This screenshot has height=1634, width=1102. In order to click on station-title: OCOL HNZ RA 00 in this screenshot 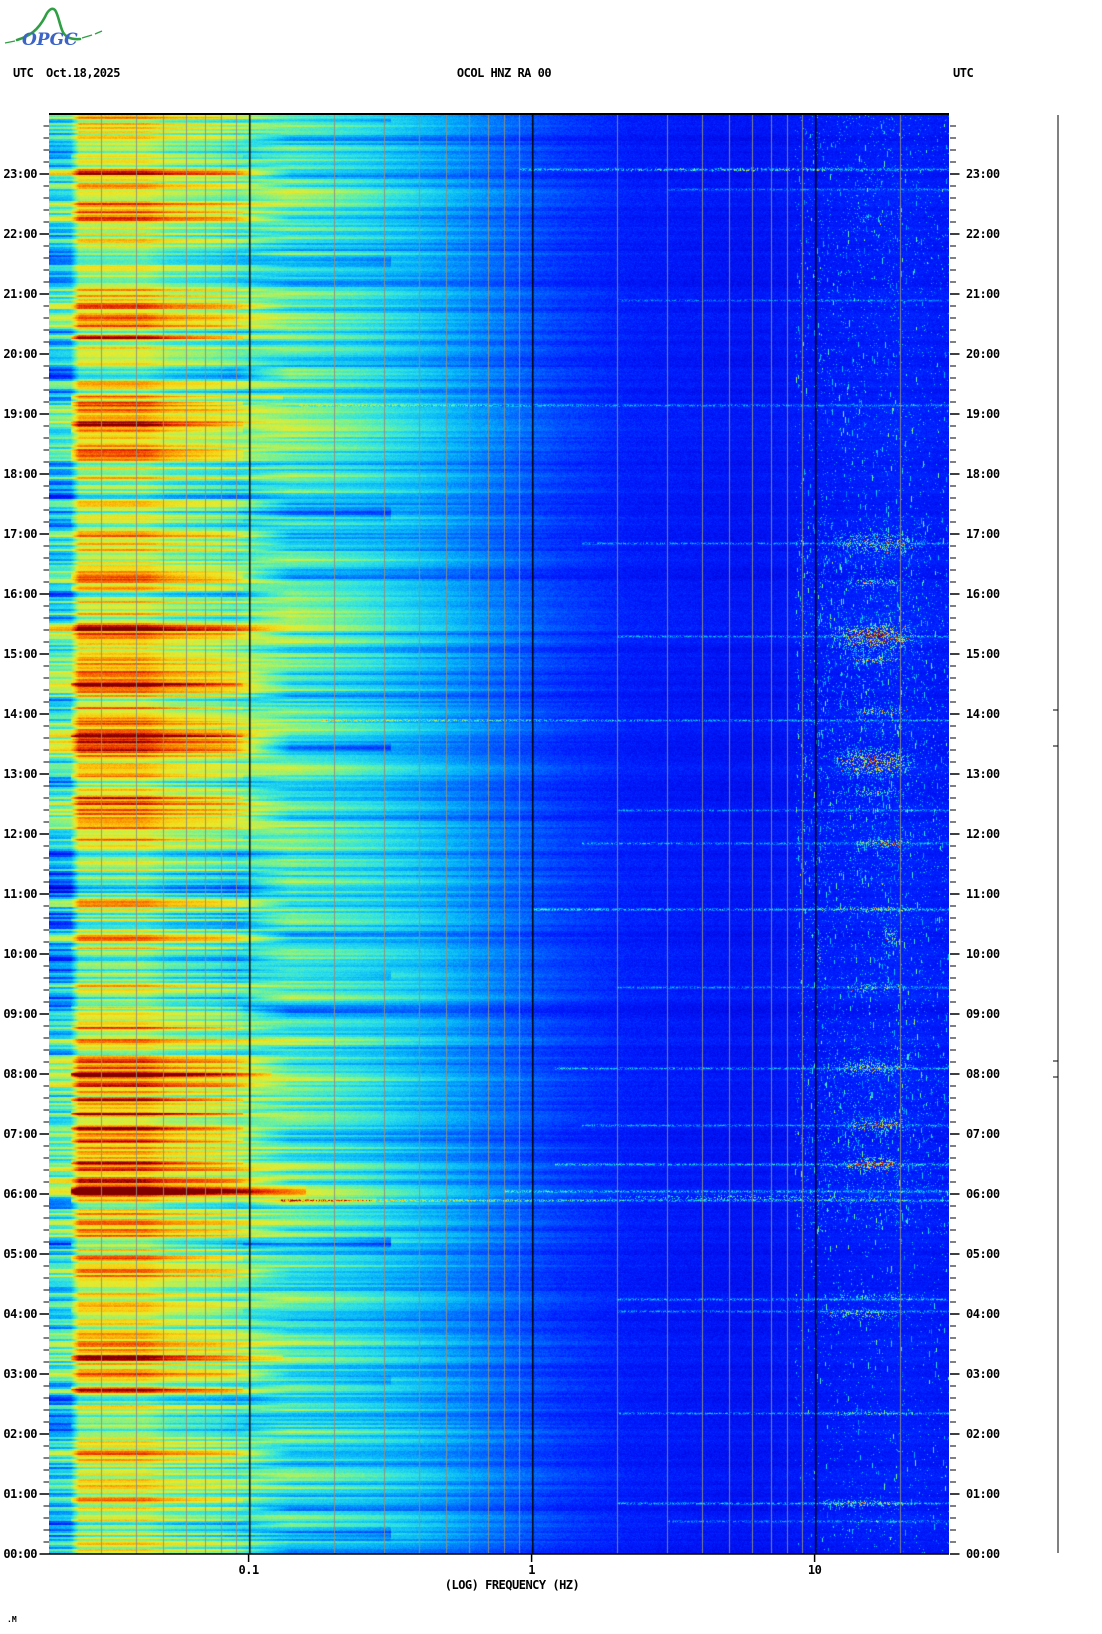, I will do `click(504, 73)`.